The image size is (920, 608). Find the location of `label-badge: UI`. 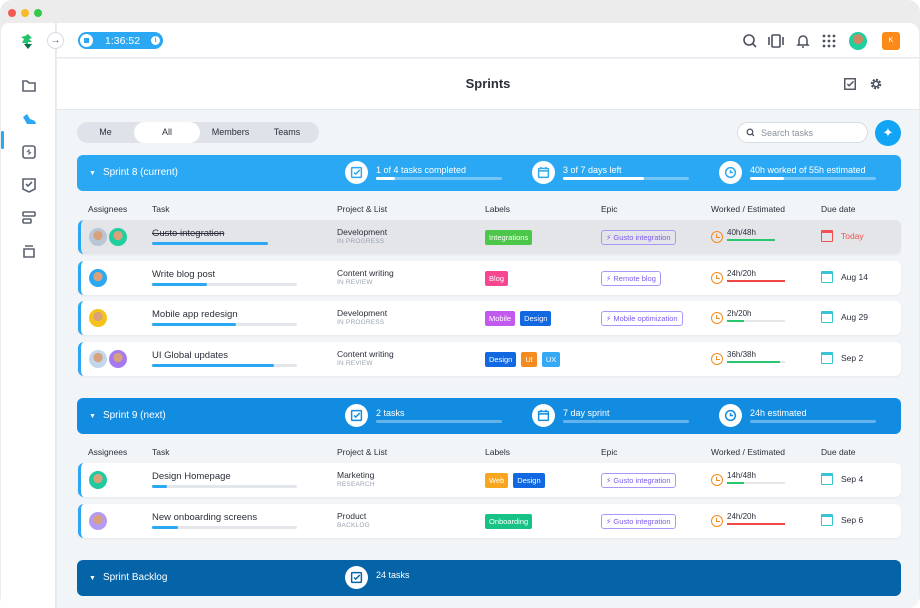

label-badge: UI is located at coordinates (529, 359).